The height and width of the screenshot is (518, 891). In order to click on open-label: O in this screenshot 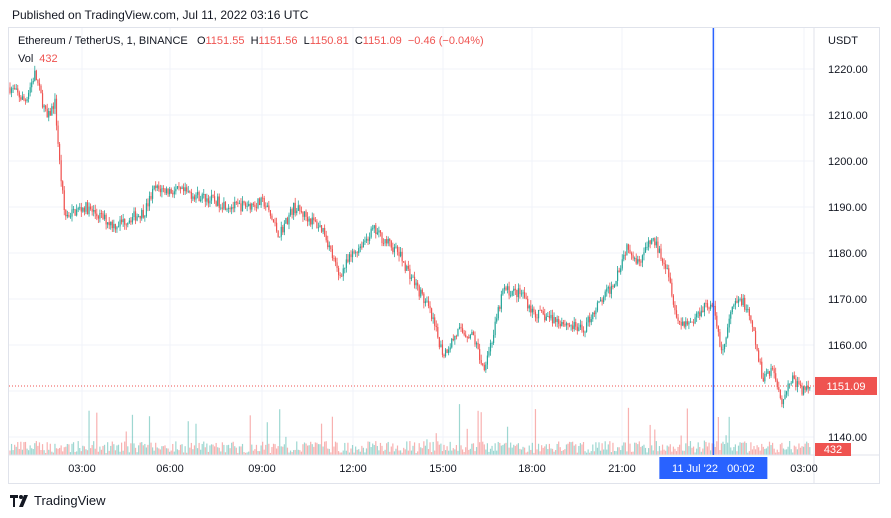, I will do `click(201, 41)`.